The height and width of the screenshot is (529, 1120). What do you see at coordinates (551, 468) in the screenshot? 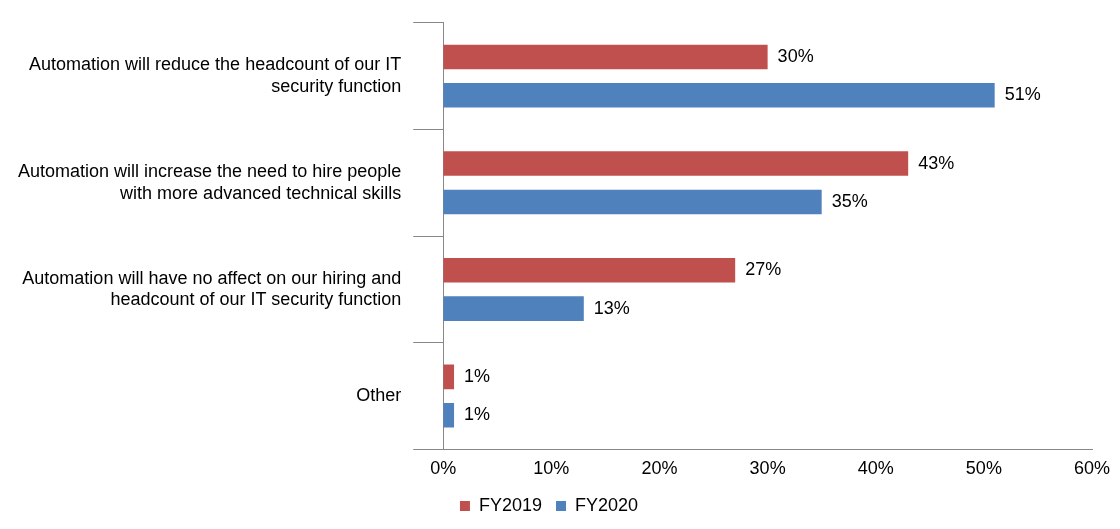
I see `x-tick-label: 10%` at bounding box center [551, 468].